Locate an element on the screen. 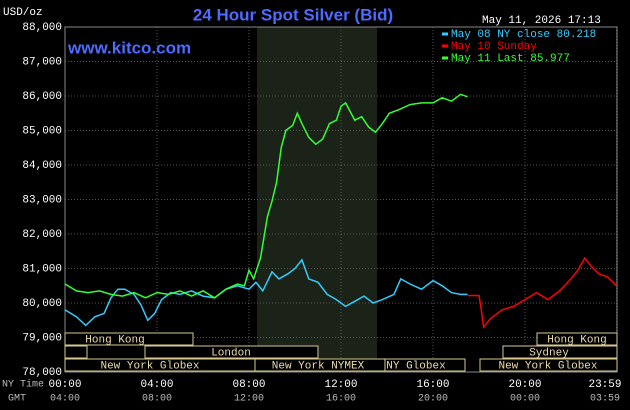  x2-axis-label: GMT is located at coordinates (17, 399).